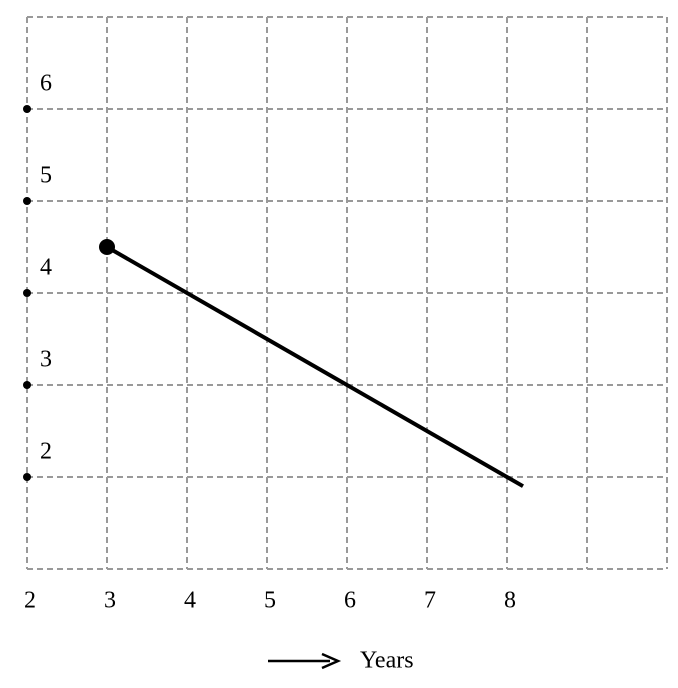  I want to click on y-tick-label: 2, so click(46, 452).